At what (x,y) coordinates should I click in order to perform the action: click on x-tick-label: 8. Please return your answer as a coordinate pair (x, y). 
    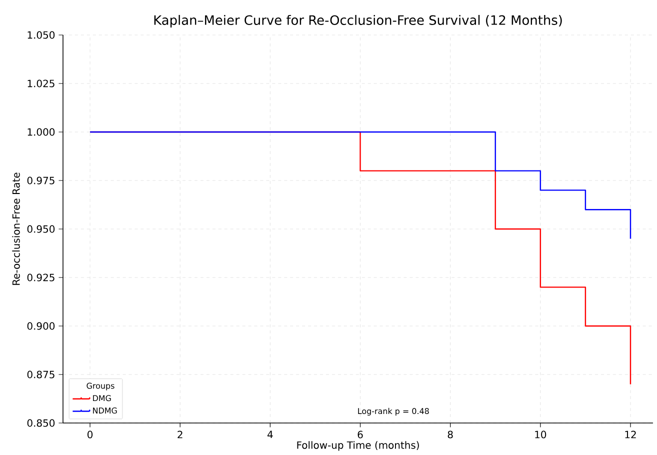
    Looking at the image, I should click on (450, 434).